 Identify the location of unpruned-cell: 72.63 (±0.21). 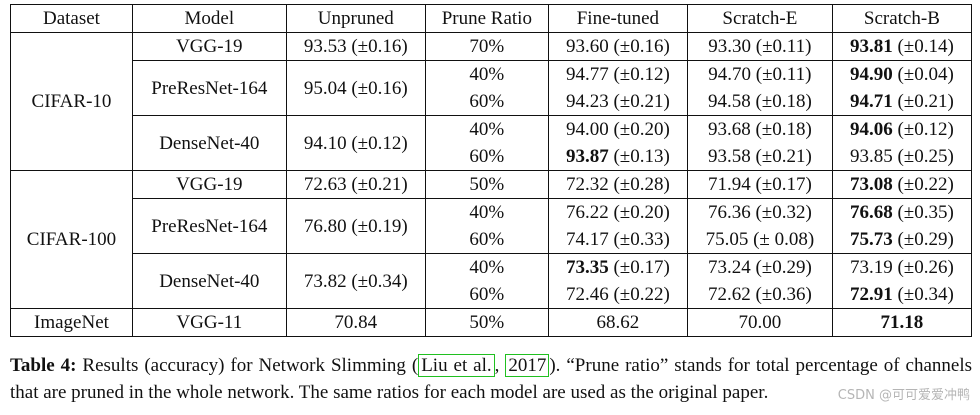
(356, 184).